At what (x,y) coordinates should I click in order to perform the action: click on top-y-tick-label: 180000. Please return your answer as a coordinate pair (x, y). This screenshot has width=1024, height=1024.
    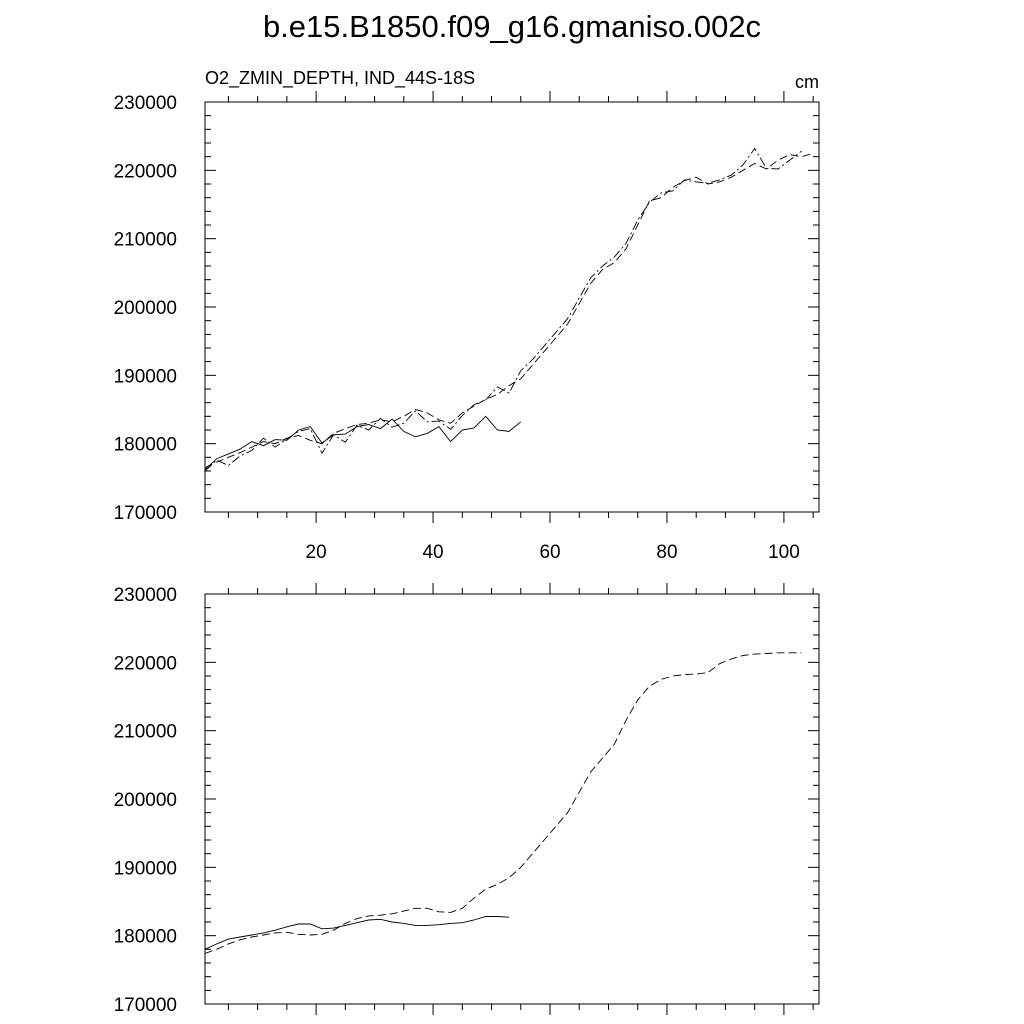
    Looking at the image, I should click on (145, 445).